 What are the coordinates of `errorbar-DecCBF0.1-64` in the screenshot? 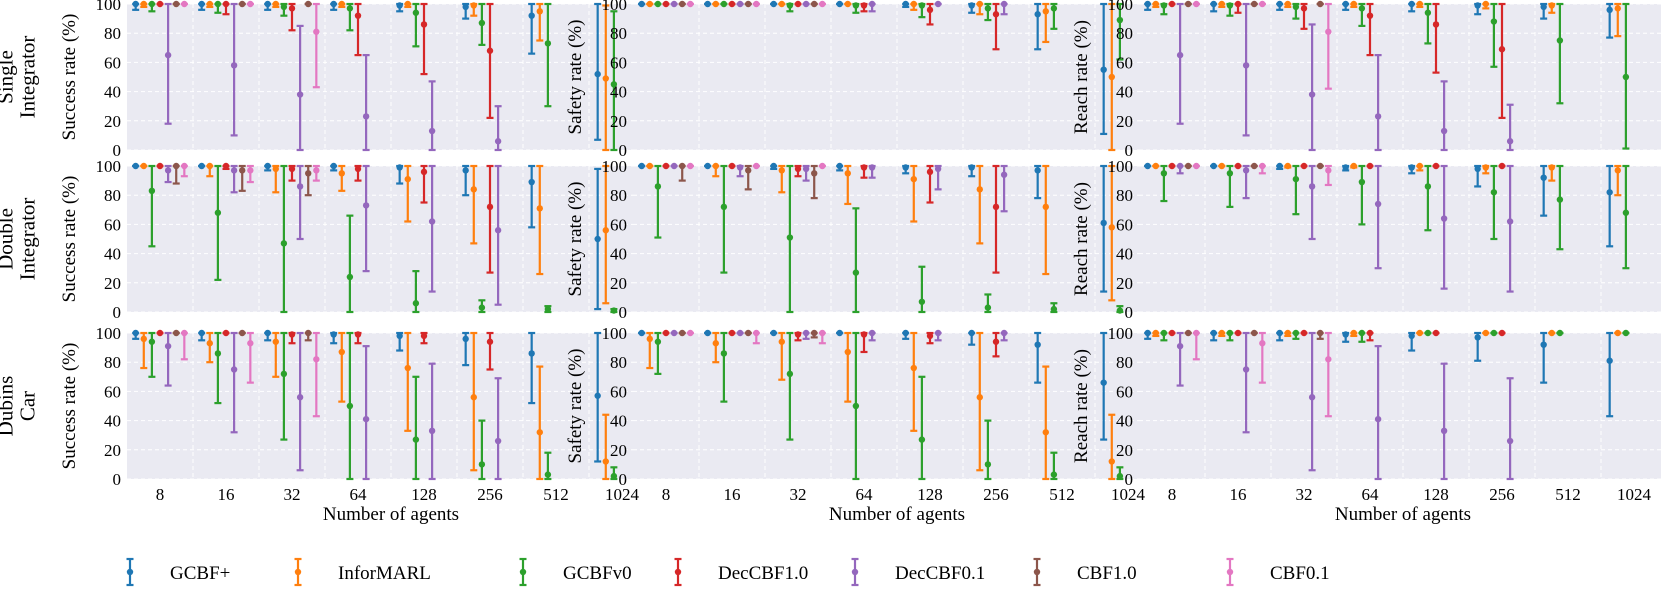 It's located at (1378, 217).